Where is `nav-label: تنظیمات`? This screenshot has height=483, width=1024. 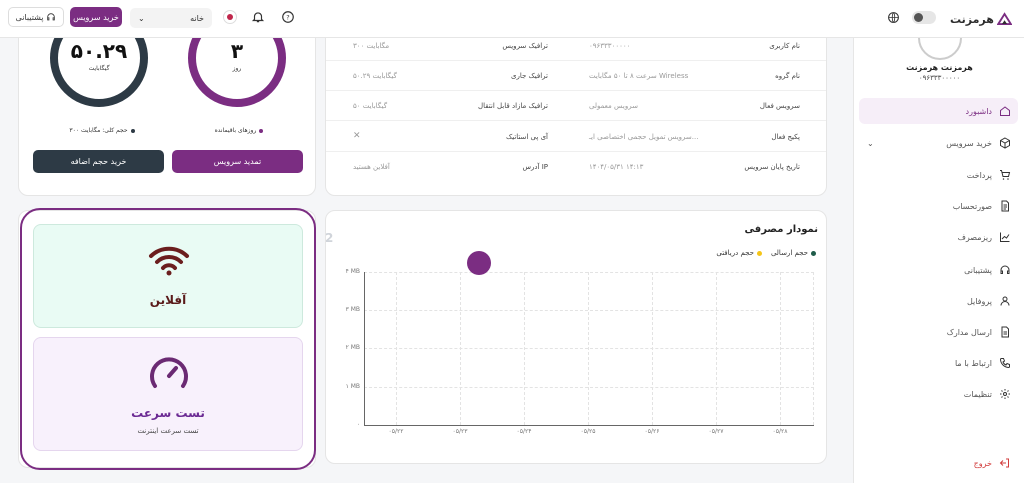 nav-label: تنظیمات is located at coordinates (977, 394).